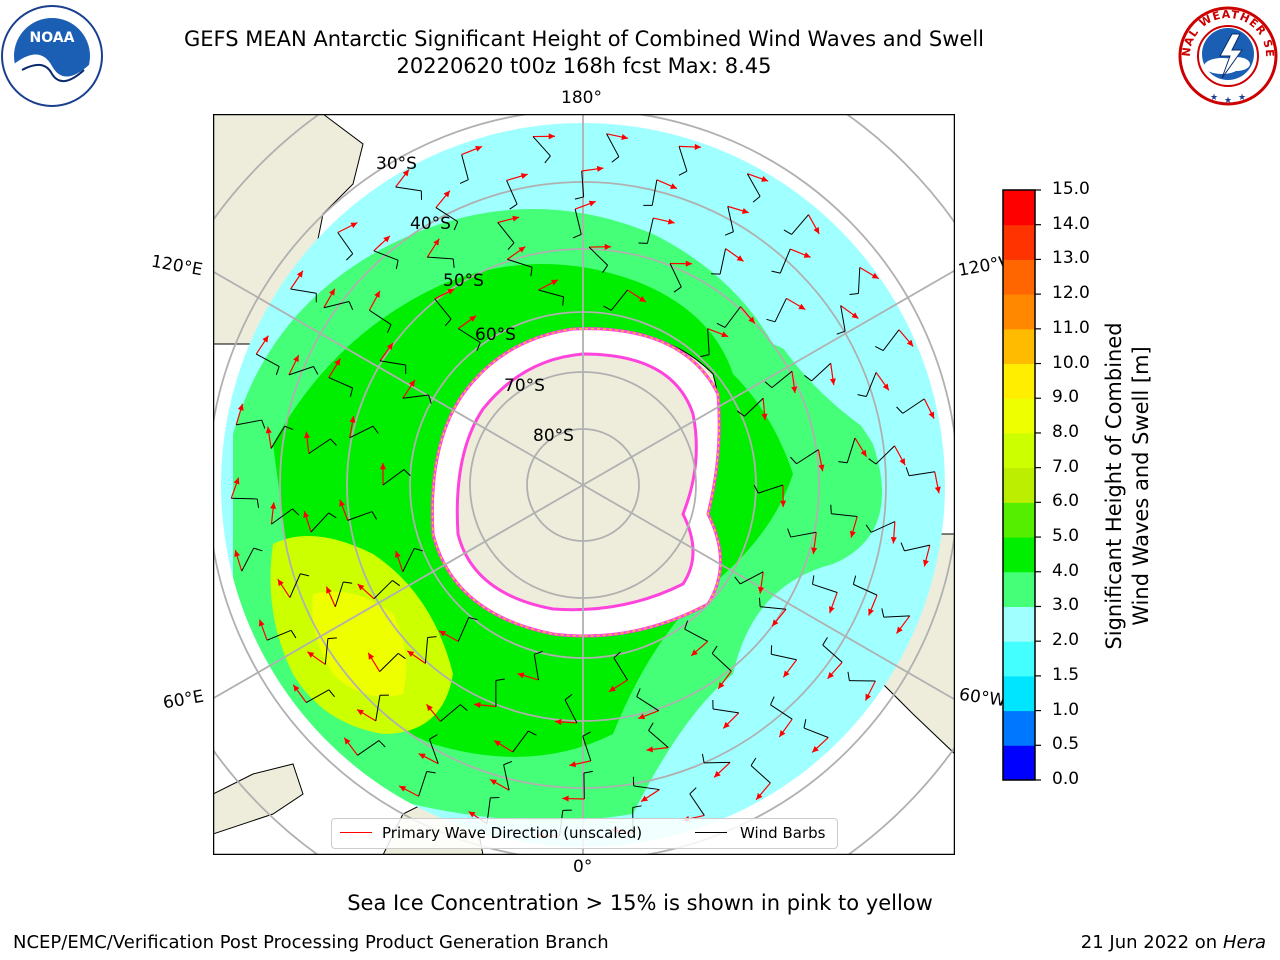 This screenshot has height=960, width=1280. What do you see at coordinates (1173, 942) in the screenshot?
I see `footer-date: 21 Jun 2022 on Hera` at bounding box center [1173, 942].